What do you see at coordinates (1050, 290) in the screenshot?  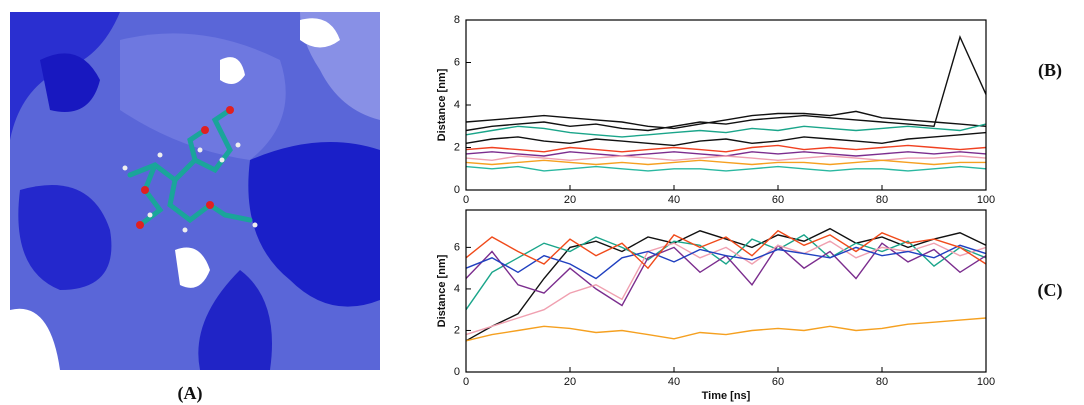 I see `panel-label: (C)` at bounding box center [1050, 290].